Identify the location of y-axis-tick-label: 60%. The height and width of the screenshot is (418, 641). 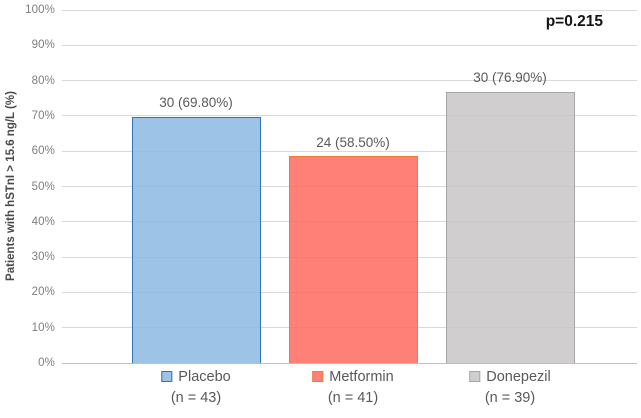
(43, 151).